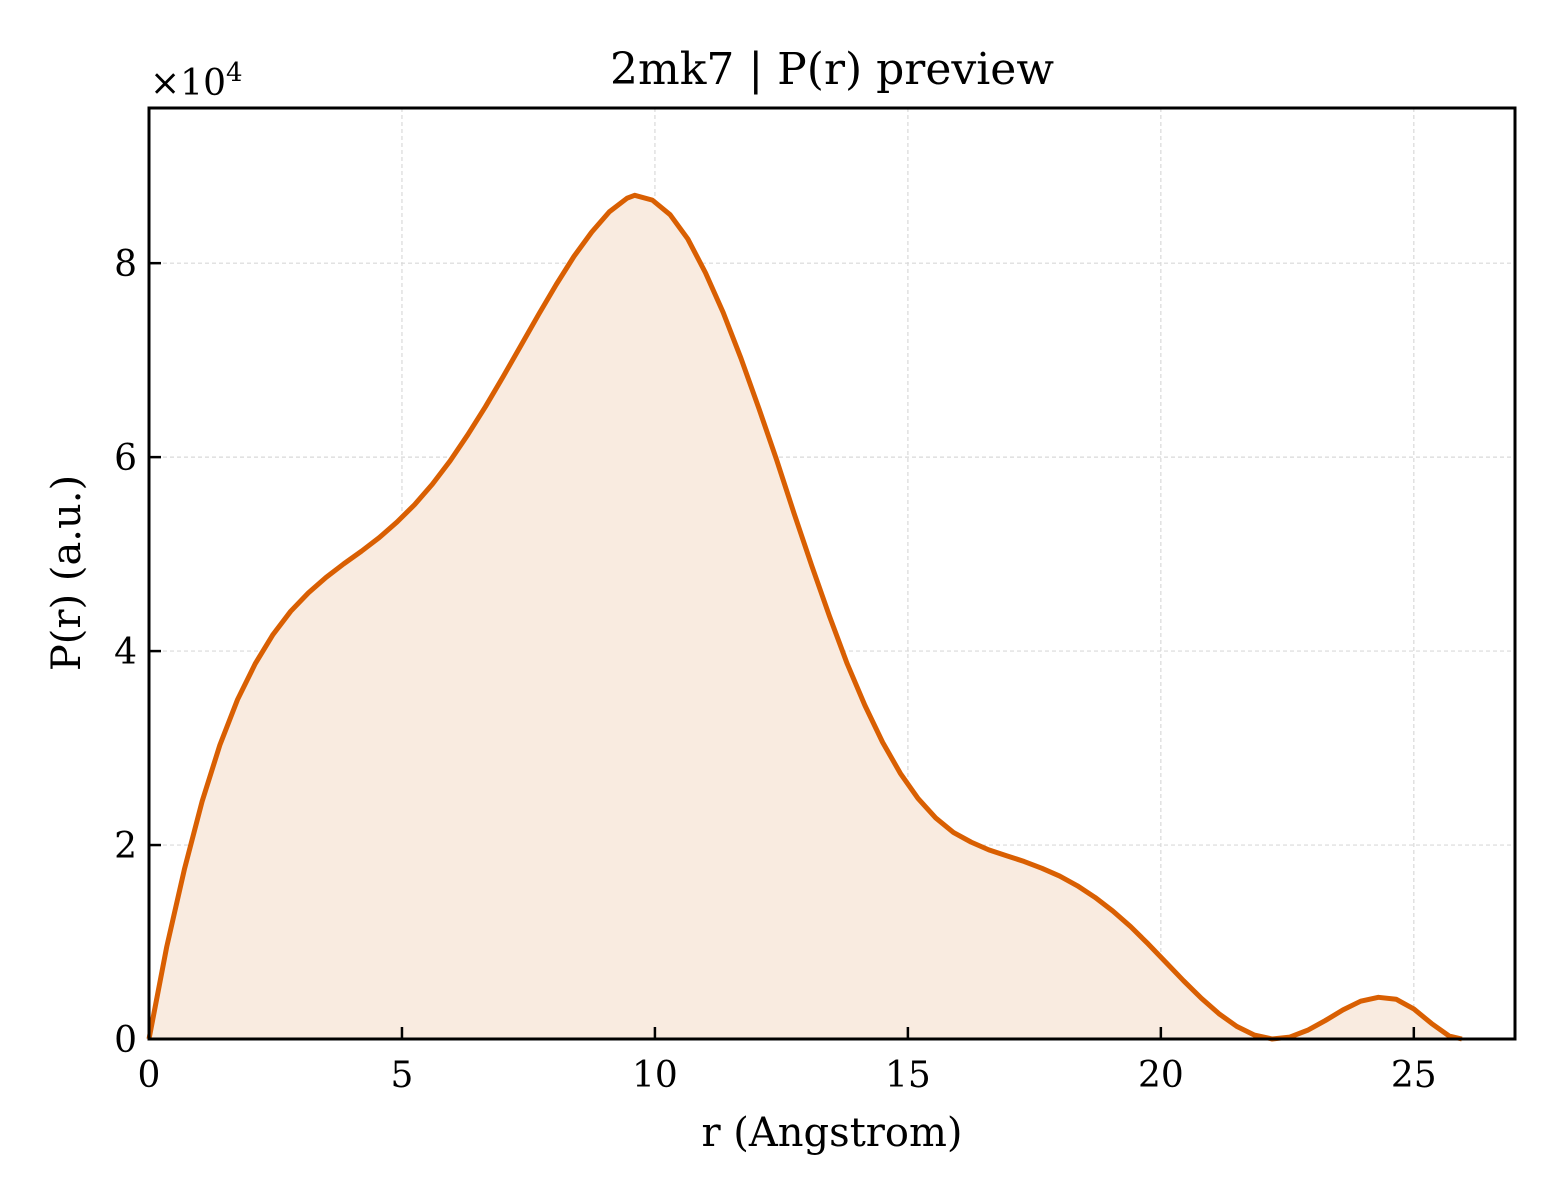  What do you see at coordinates (125, 458) in the screenshot?
I see `y-tick-label: 6` at bounding box center [125, 458].